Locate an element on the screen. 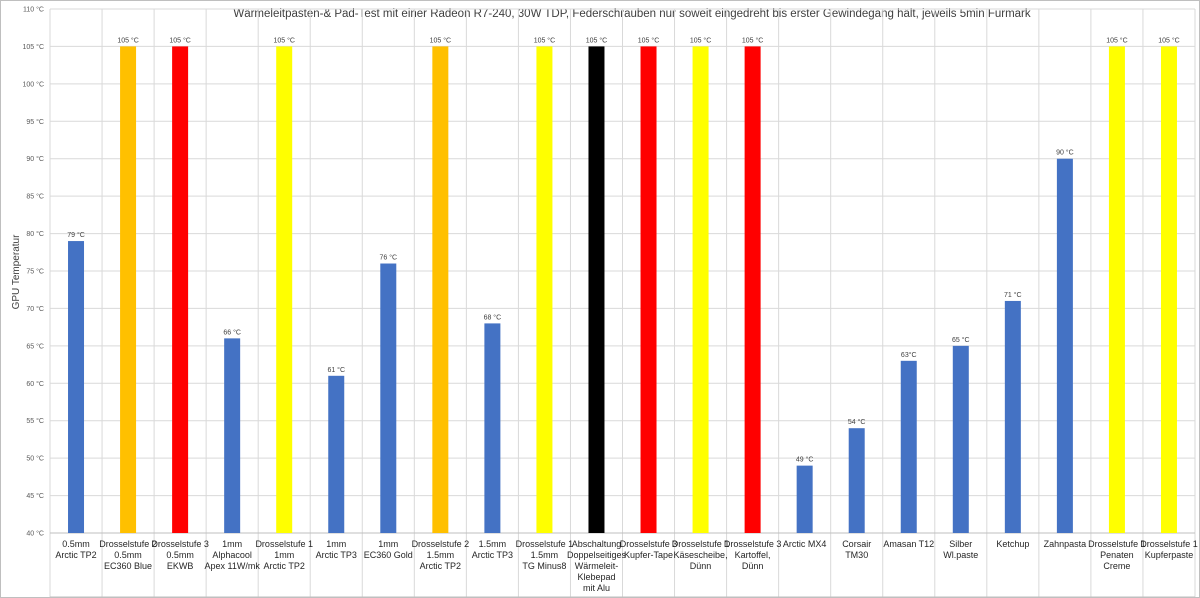  category-label: Doppelseitiges is located at coordinates (597, 555).